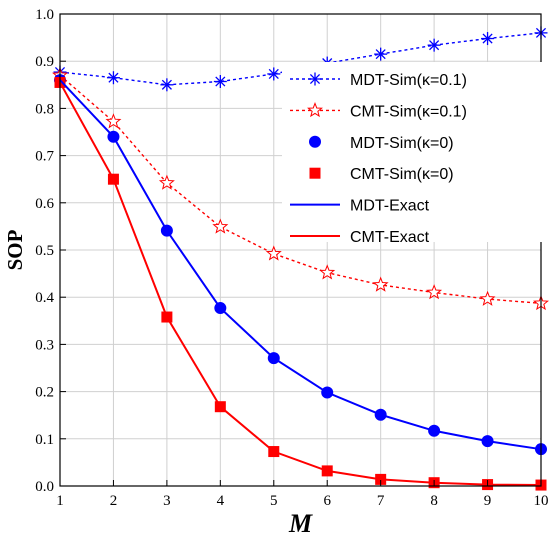 The image size is (550, 546). I want to click on y-tick-label: 0.6, so click(44, 204).